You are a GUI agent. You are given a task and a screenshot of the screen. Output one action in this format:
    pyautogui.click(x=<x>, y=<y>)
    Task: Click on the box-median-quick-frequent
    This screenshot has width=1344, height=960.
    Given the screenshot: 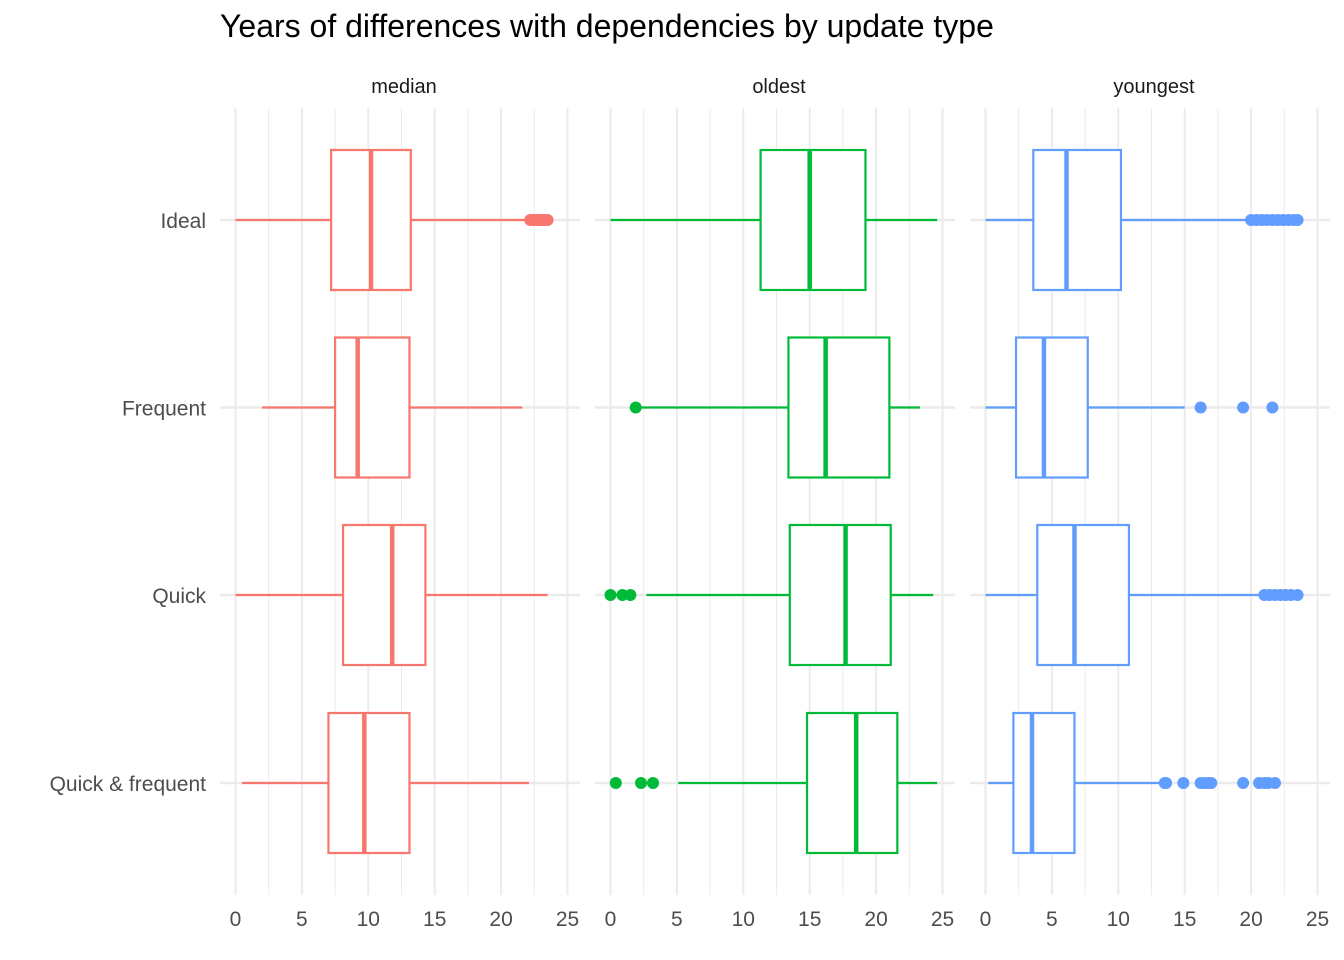 What is the action you would take?
    pyautogui.click(x=385, y=783)
    